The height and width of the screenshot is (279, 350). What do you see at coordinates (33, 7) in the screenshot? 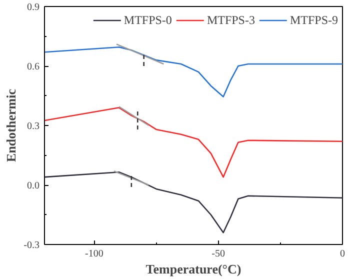
I see `y-tick-label: 0.9` at bounding box center [33, 7].